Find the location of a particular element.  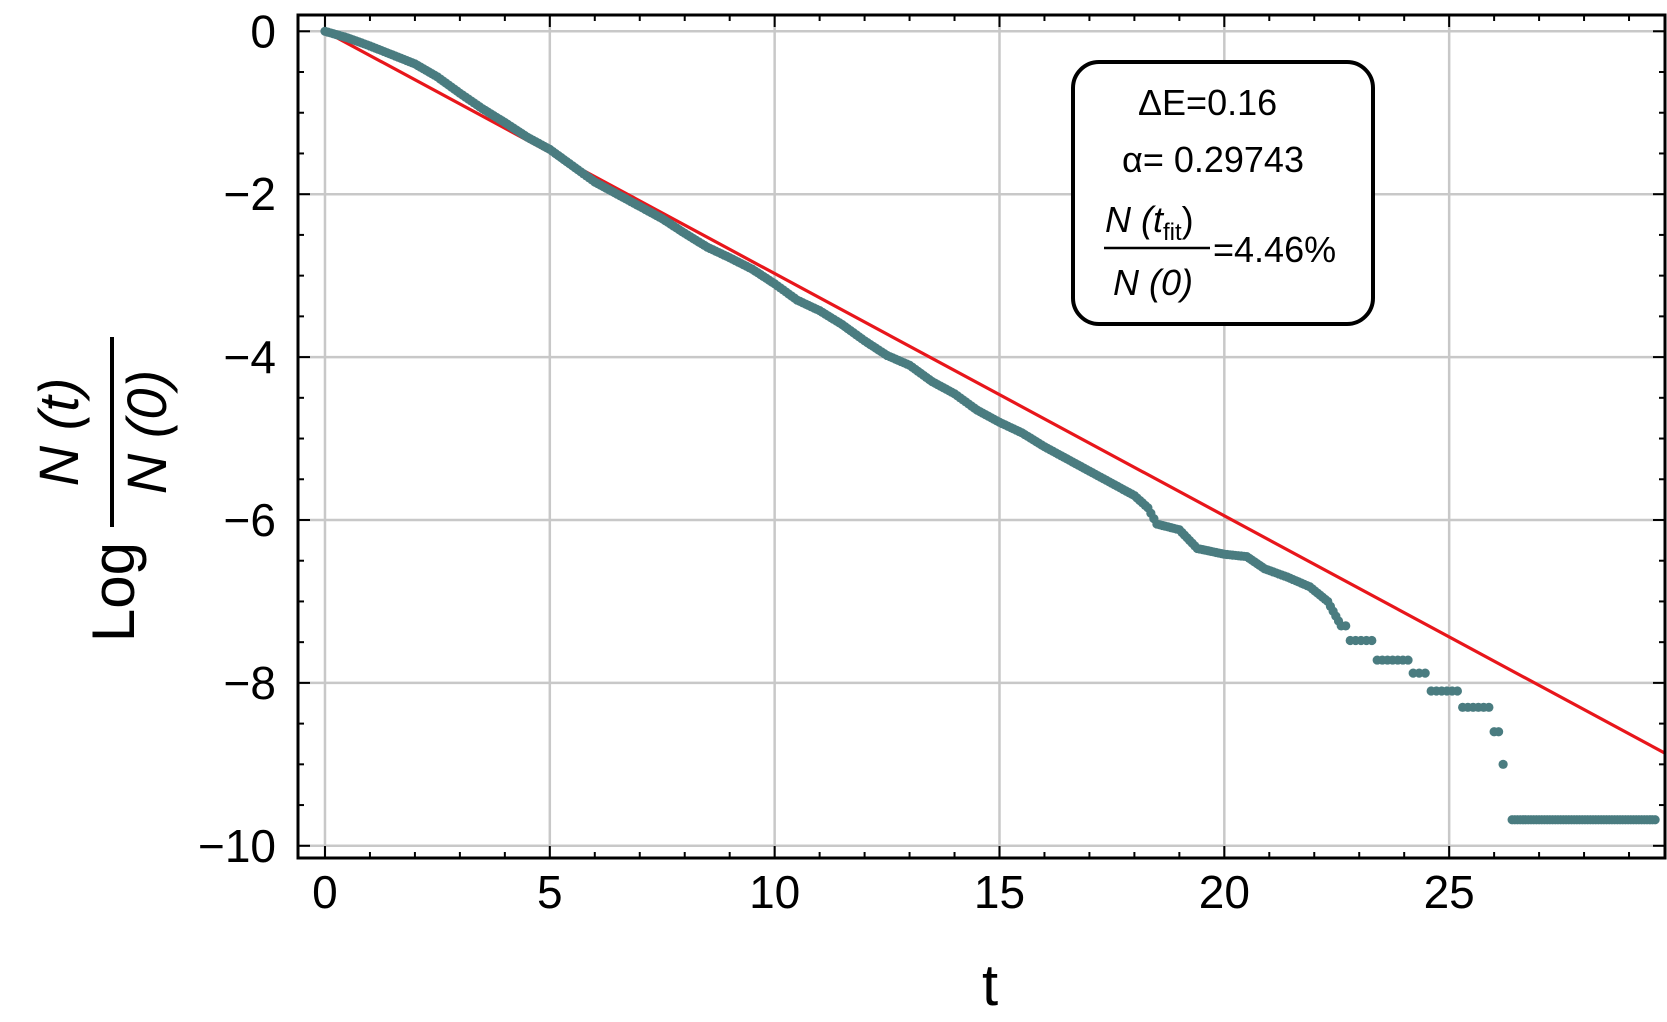

delta-e-text: ΔE=0.16 is located at coordinates (1207, 102).